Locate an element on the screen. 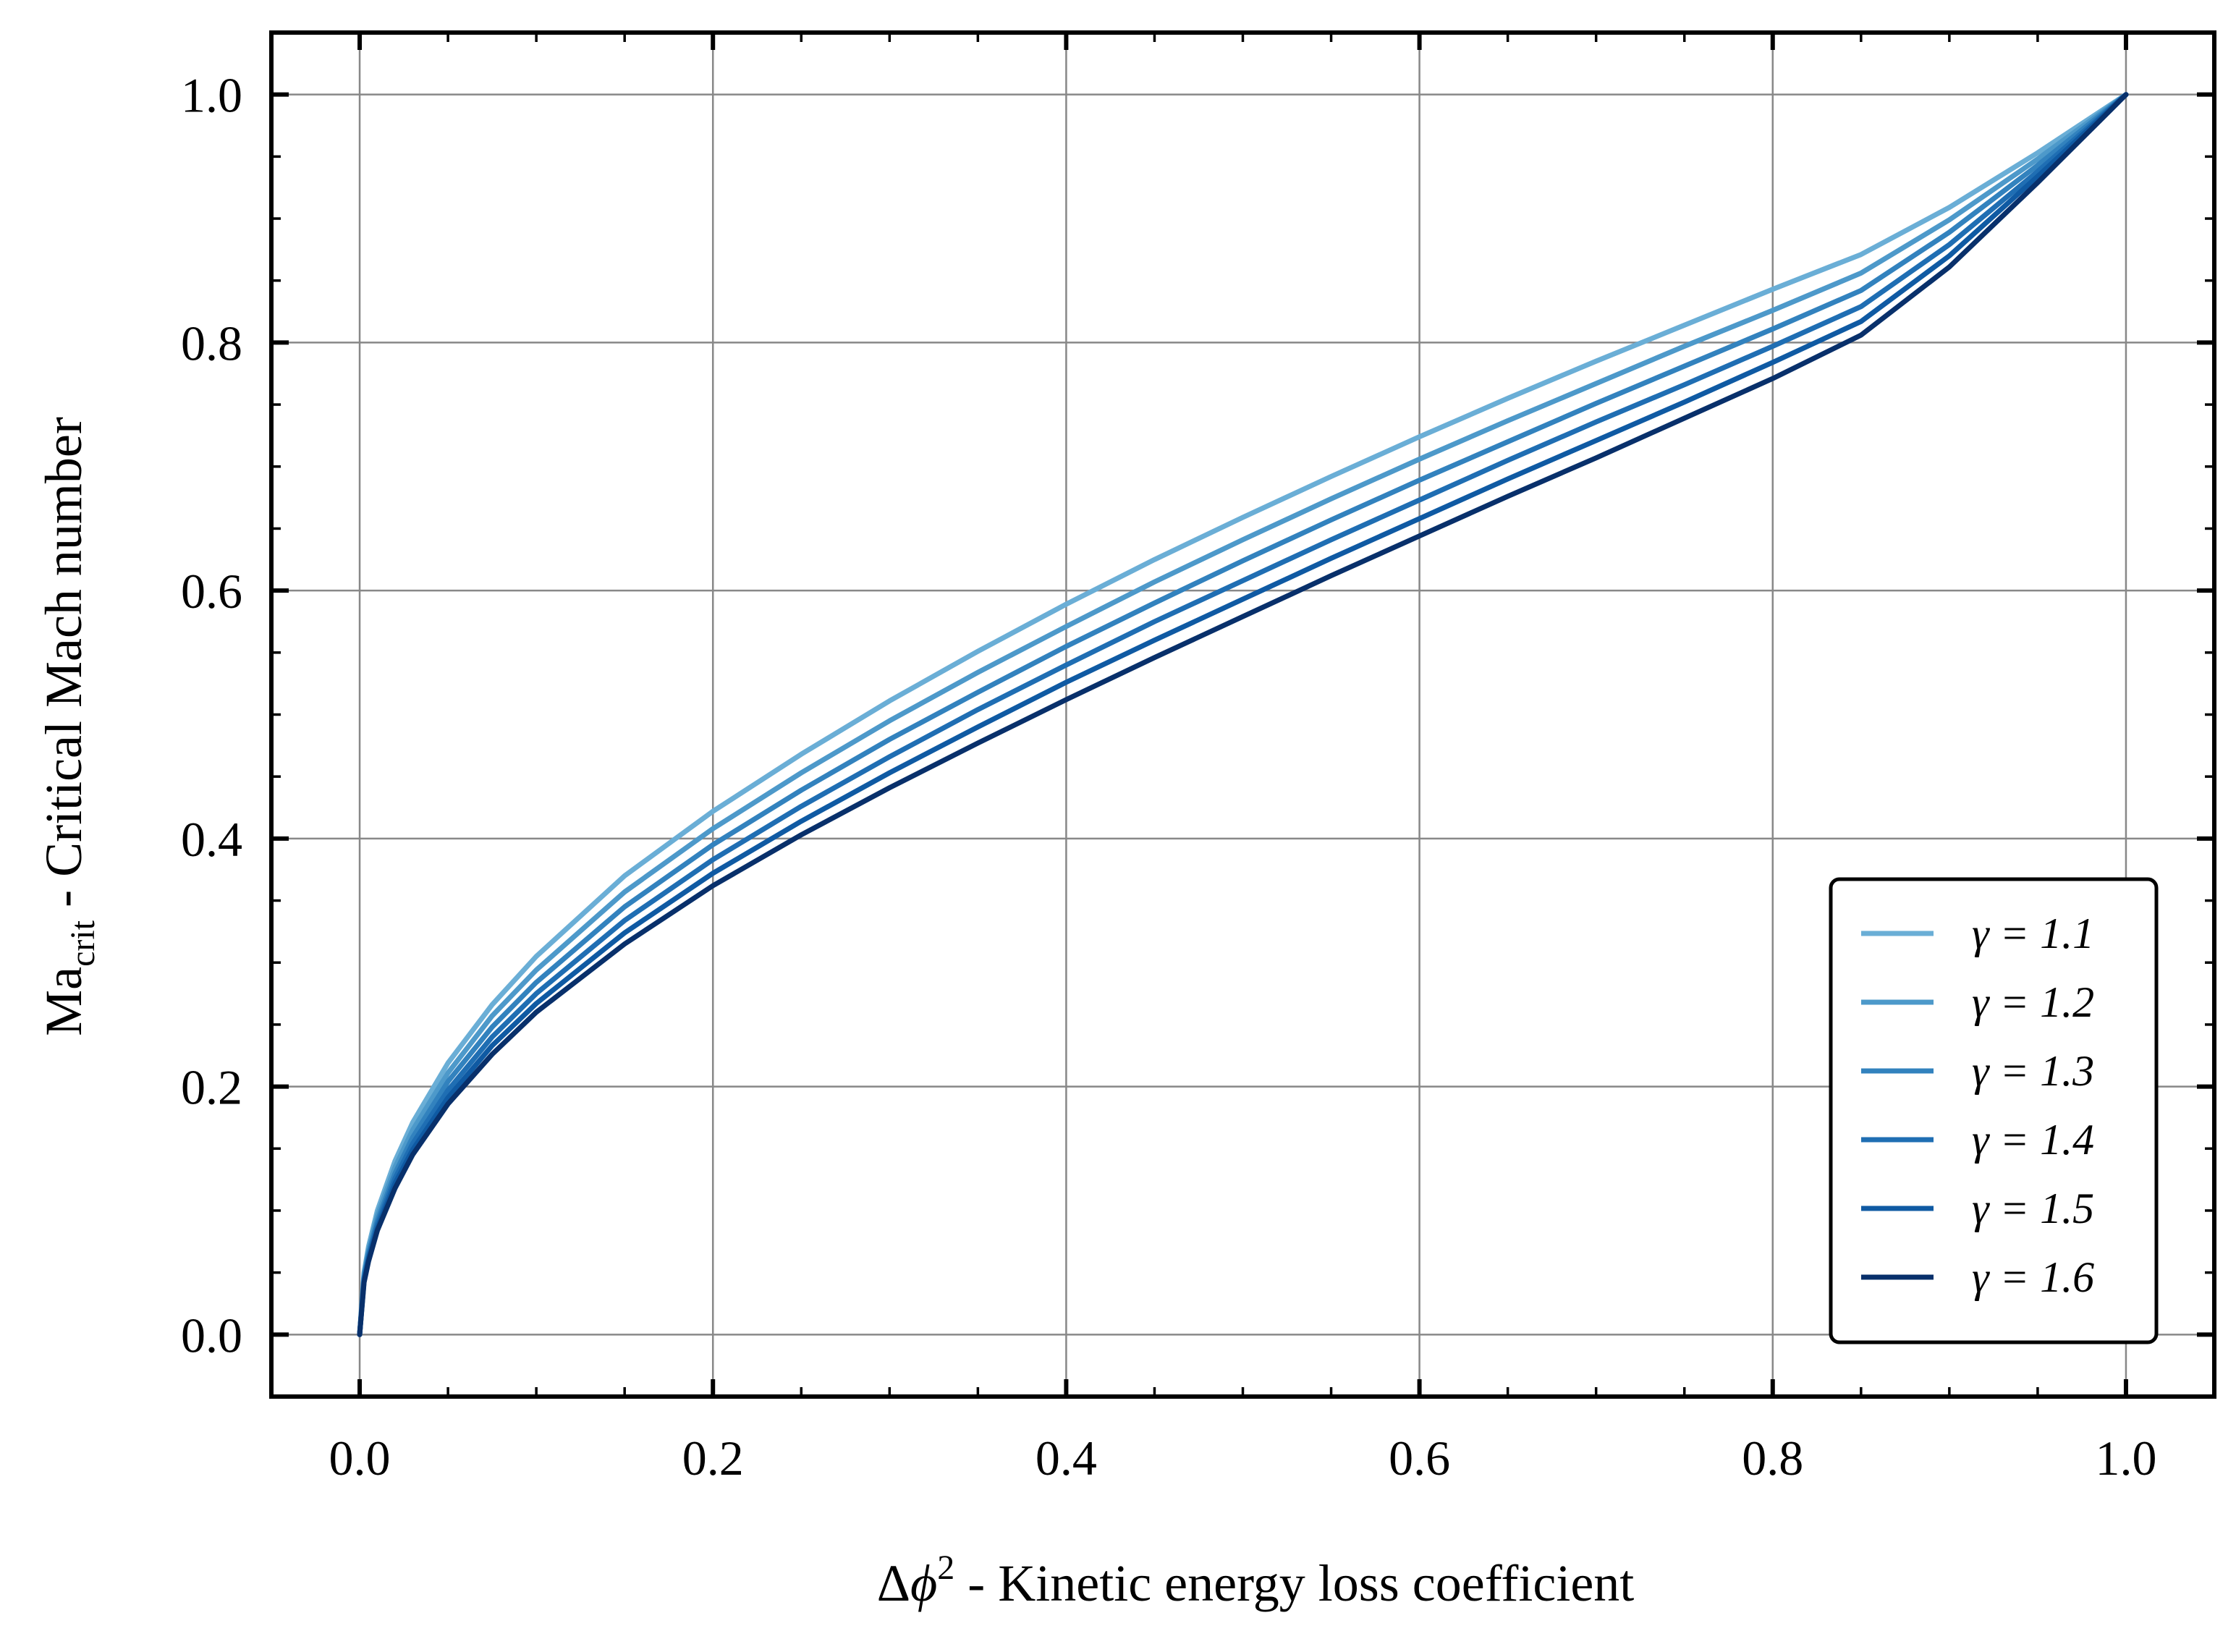 Image resolution: width=2236 pixels, height=1652 pixels. legend-label: γ = 1.2 is located at coordinates (2033, 1002).